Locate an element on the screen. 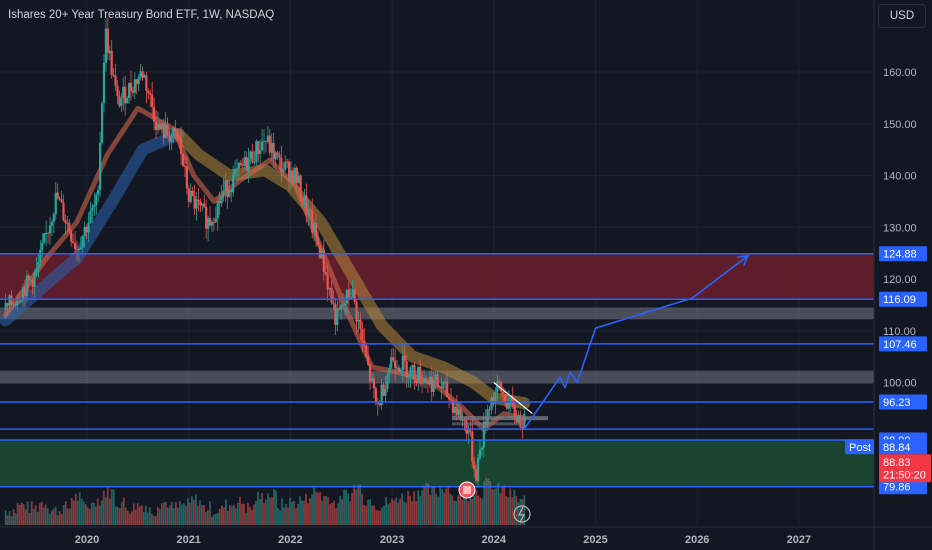 The image size is (932, 550). last-price-value: 88.83 is located at coordinates (897, 463).